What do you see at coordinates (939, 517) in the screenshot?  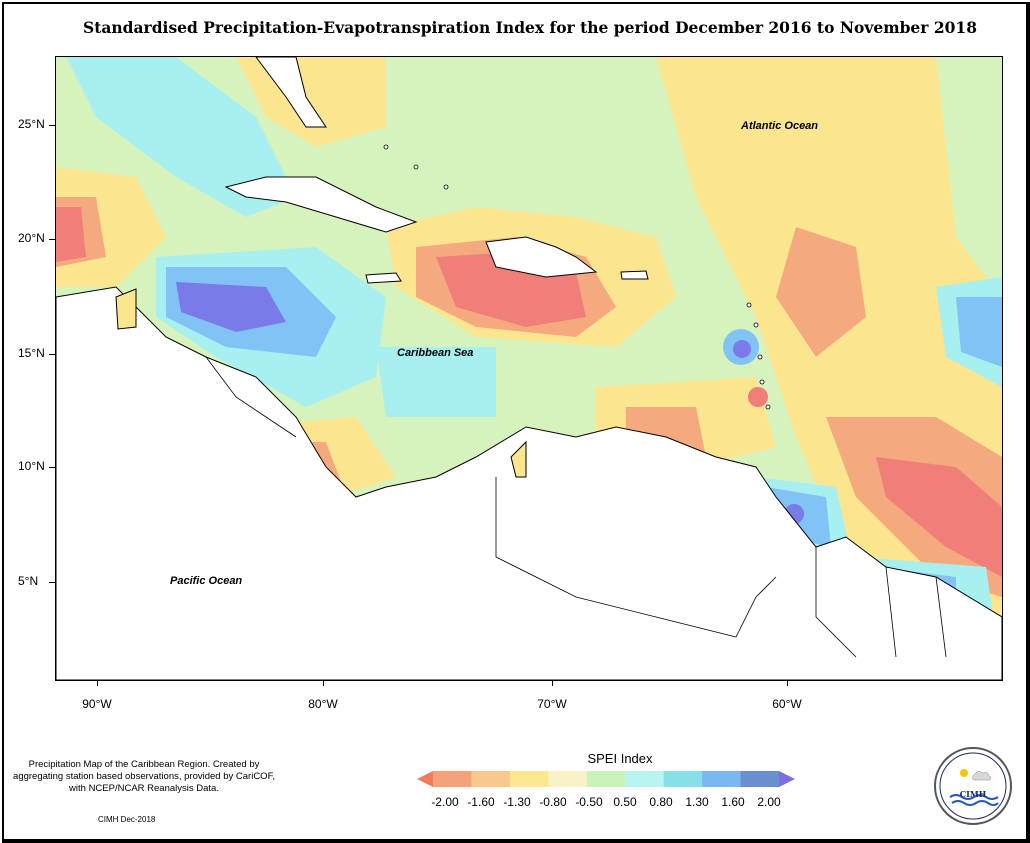 I see `guianas-offshore-dry-core` at bounding box center [939, 517].